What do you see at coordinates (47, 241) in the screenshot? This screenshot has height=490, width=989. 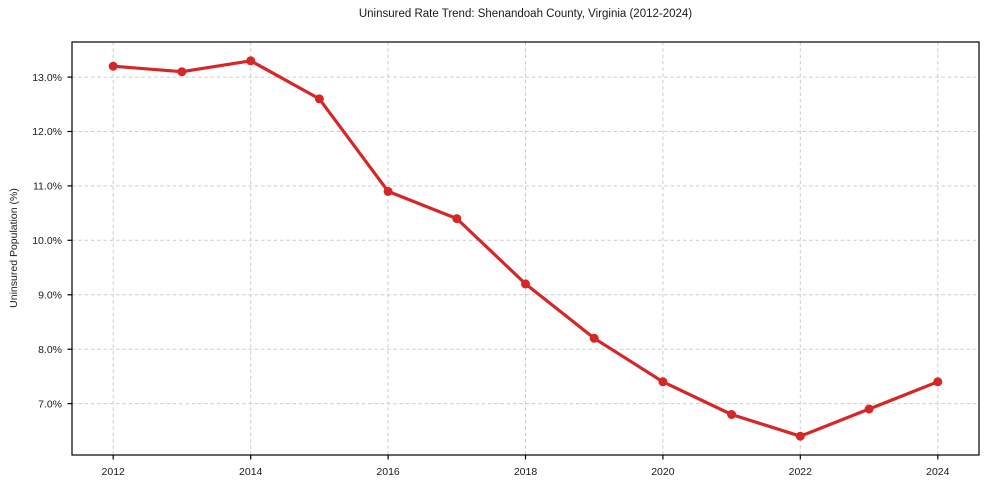 I see `y-tick-label: 10.0%` at bounding box center [47, 241].